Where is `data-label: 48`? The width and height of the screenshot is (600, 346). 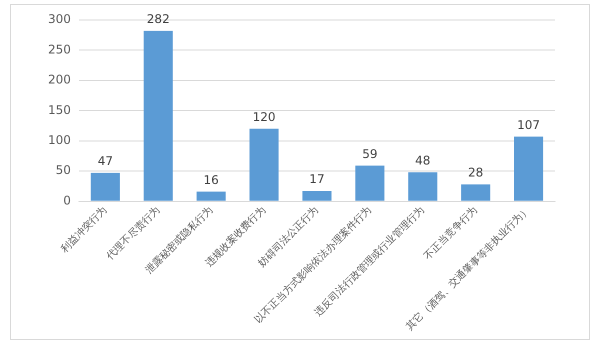
data-label: 48 is located at coordinates (422, 160).